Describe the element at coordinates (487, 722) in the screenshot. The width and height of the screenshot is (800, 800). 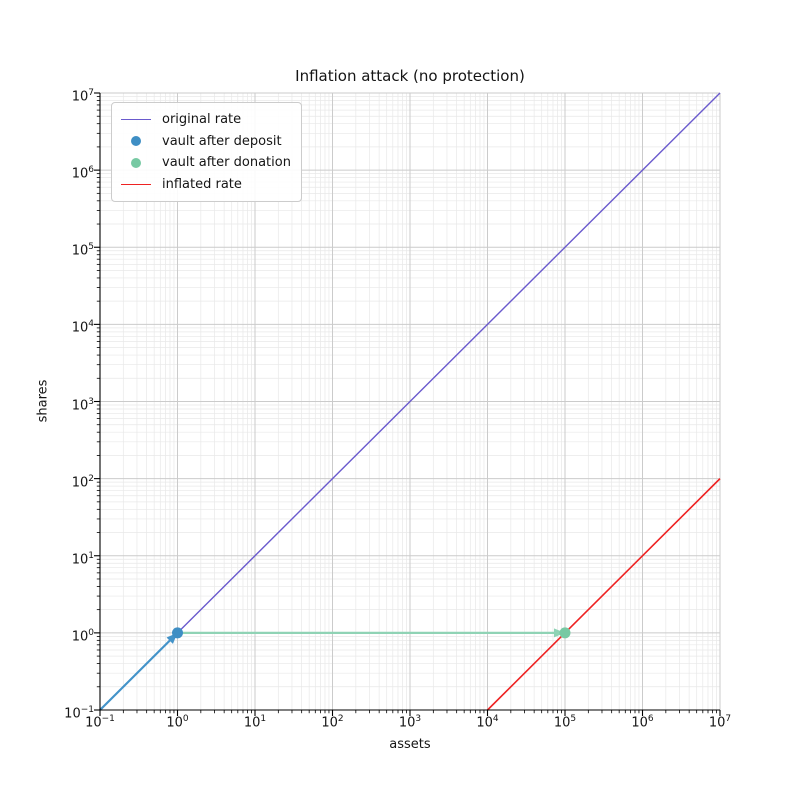
I see `x-tick-label: 10⁴` at that location.